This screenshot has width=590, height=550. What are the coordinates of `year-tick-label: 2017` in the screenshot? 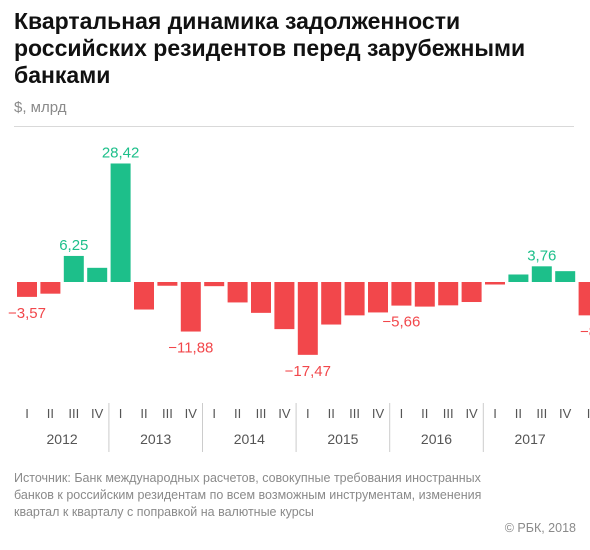 It's located at (530, 439).